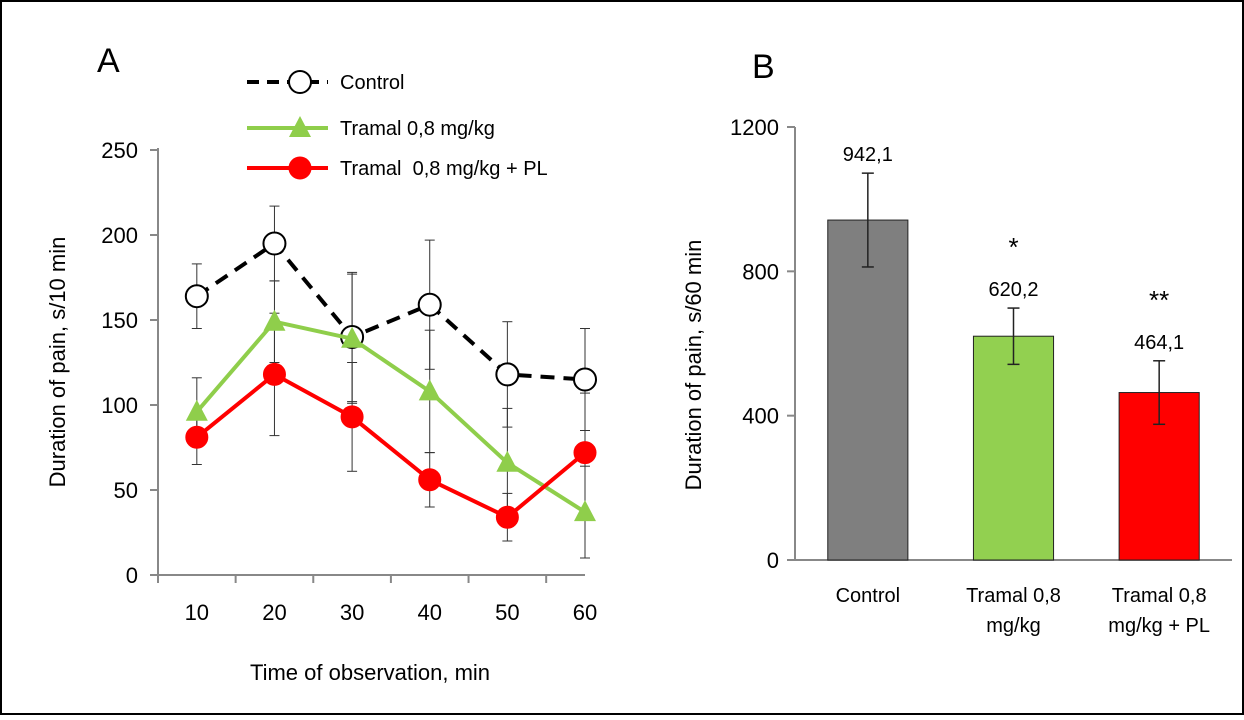 This screenshot has width=1244, height=720. I want to click on panel-b-significance-marker: *, so click(1013, 247).